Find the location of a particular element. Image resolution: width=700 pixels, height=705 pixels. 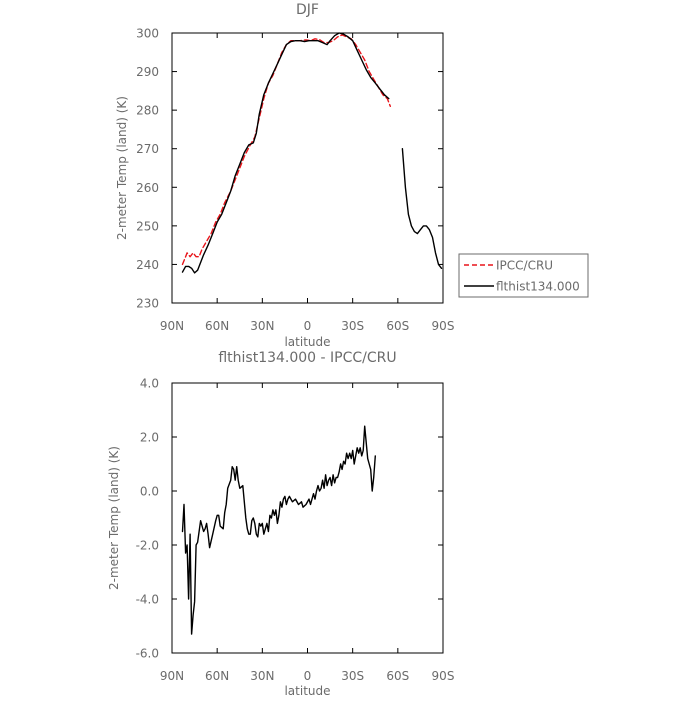

y-tick-label: 0.0 is located at coordinates (149, 492).